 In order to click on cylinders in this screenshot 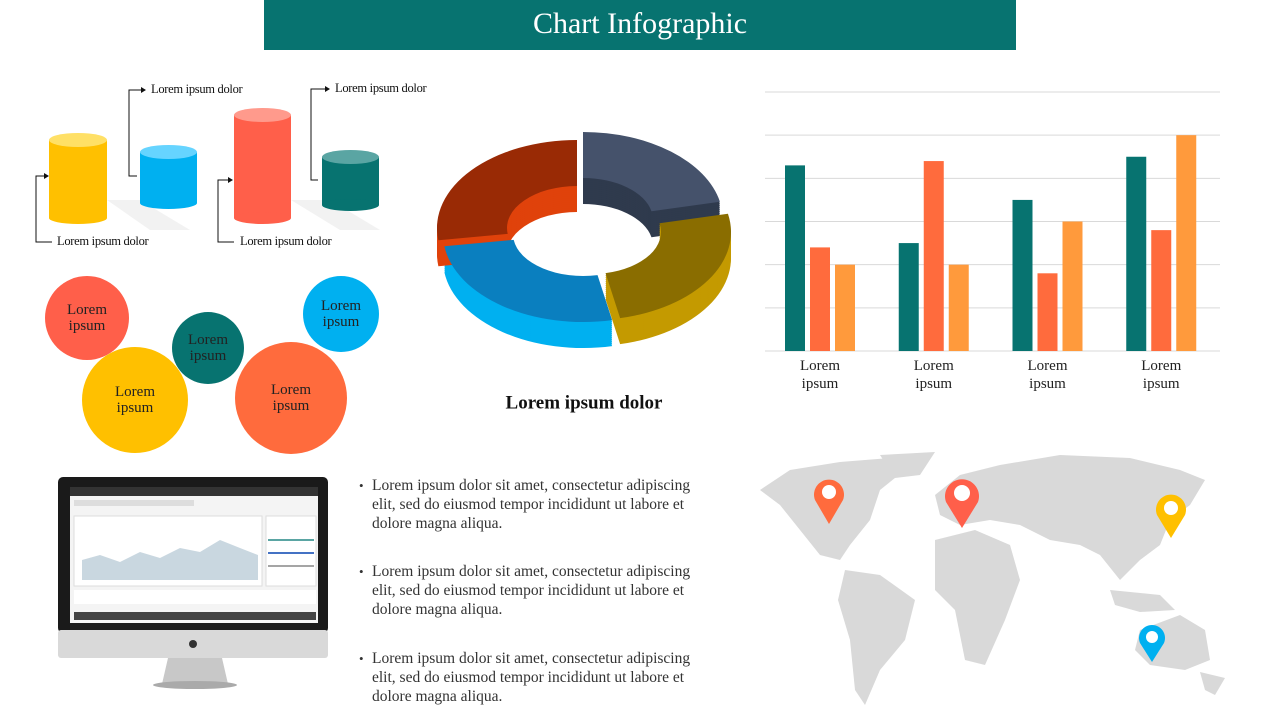, I will do `click(207, 164)`.